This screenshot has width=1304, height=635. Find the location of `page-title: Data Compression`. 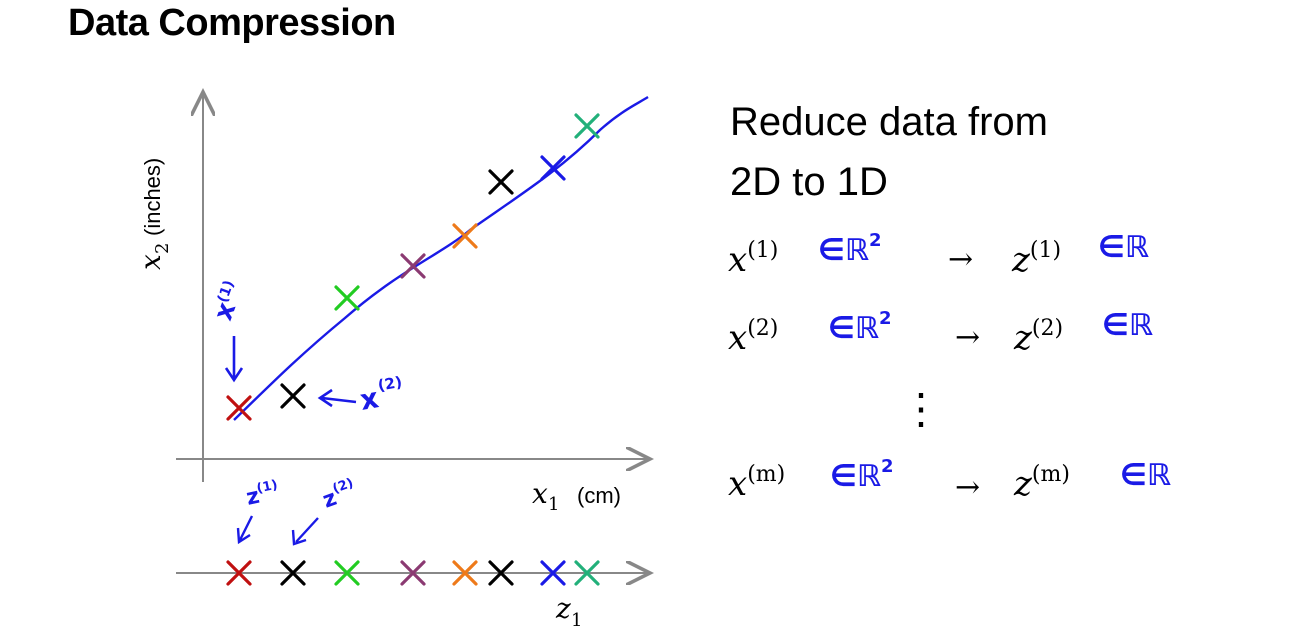

page-title: Data Compression is located at coordinates (232, 23).